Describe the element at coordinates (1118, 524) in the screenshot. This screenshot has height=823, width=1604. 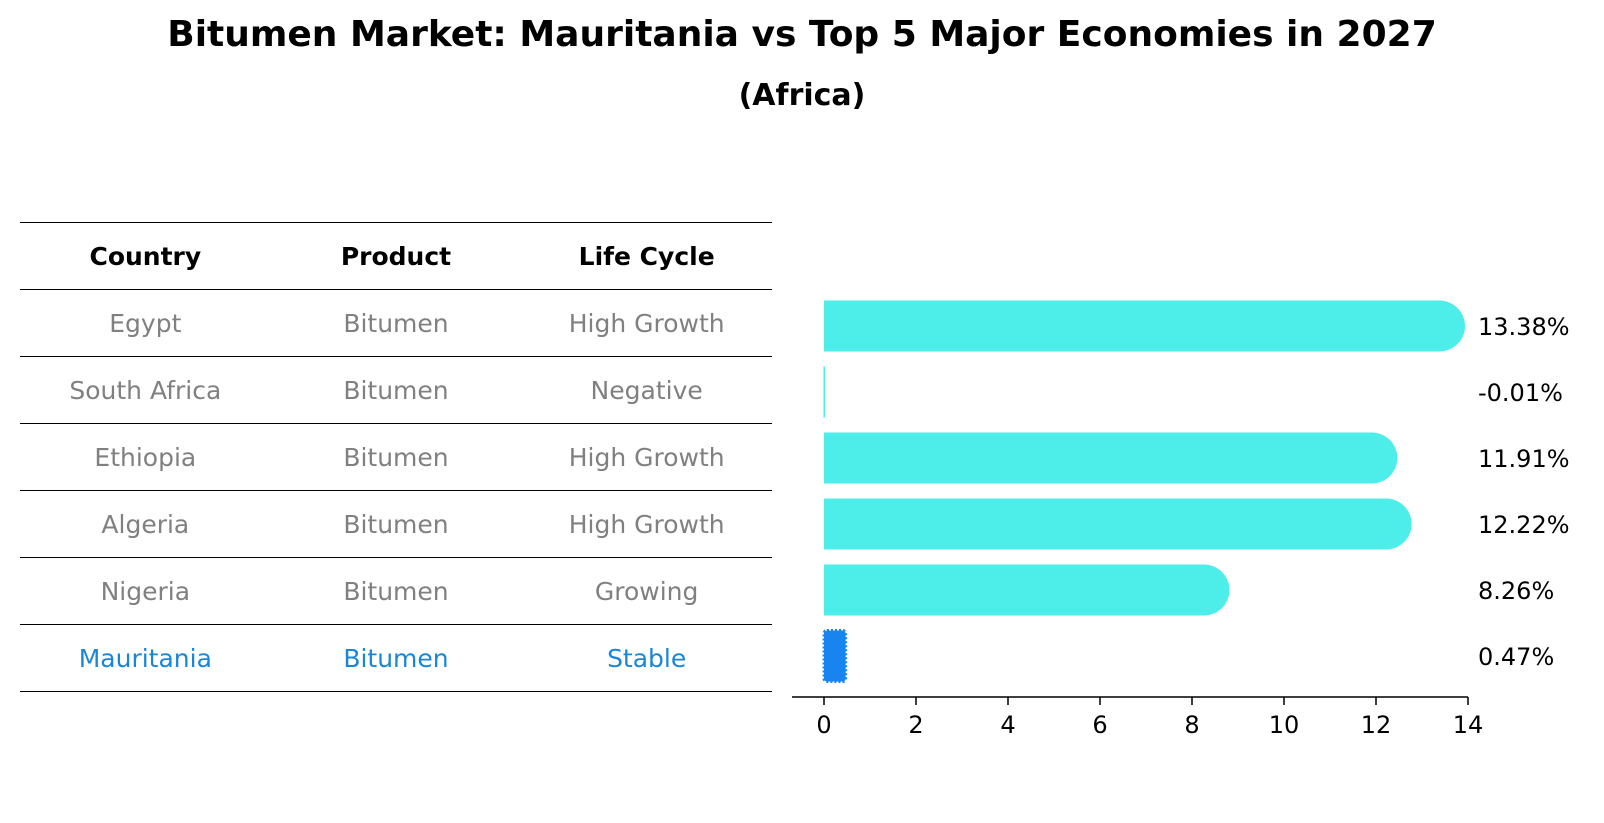
I see `bar-algeria` at that location.